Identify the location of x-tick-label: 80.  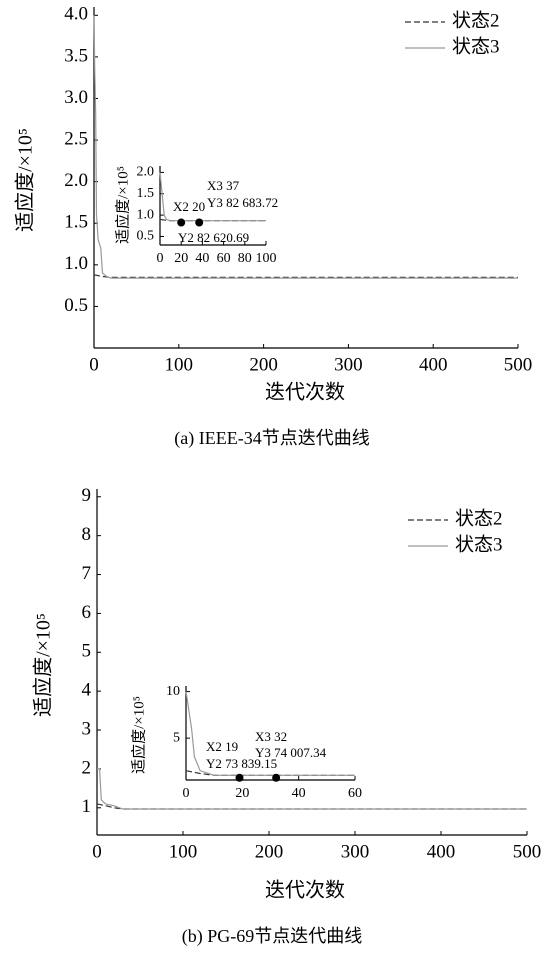
(245, 258).